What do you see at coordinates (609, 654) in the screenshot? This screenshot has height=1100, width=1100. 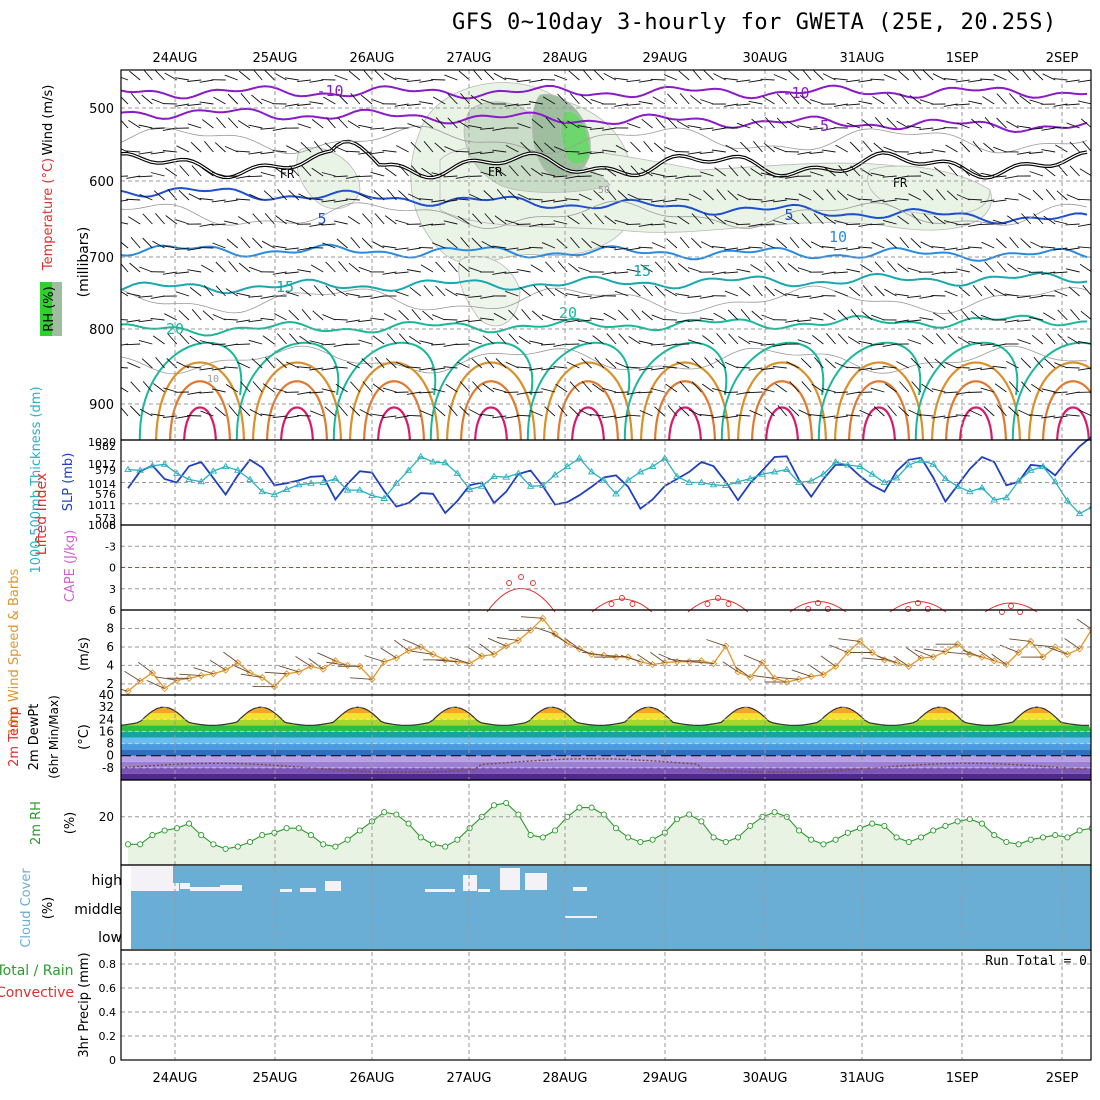 I see `wind10-line` at bounding box center [609, 654].